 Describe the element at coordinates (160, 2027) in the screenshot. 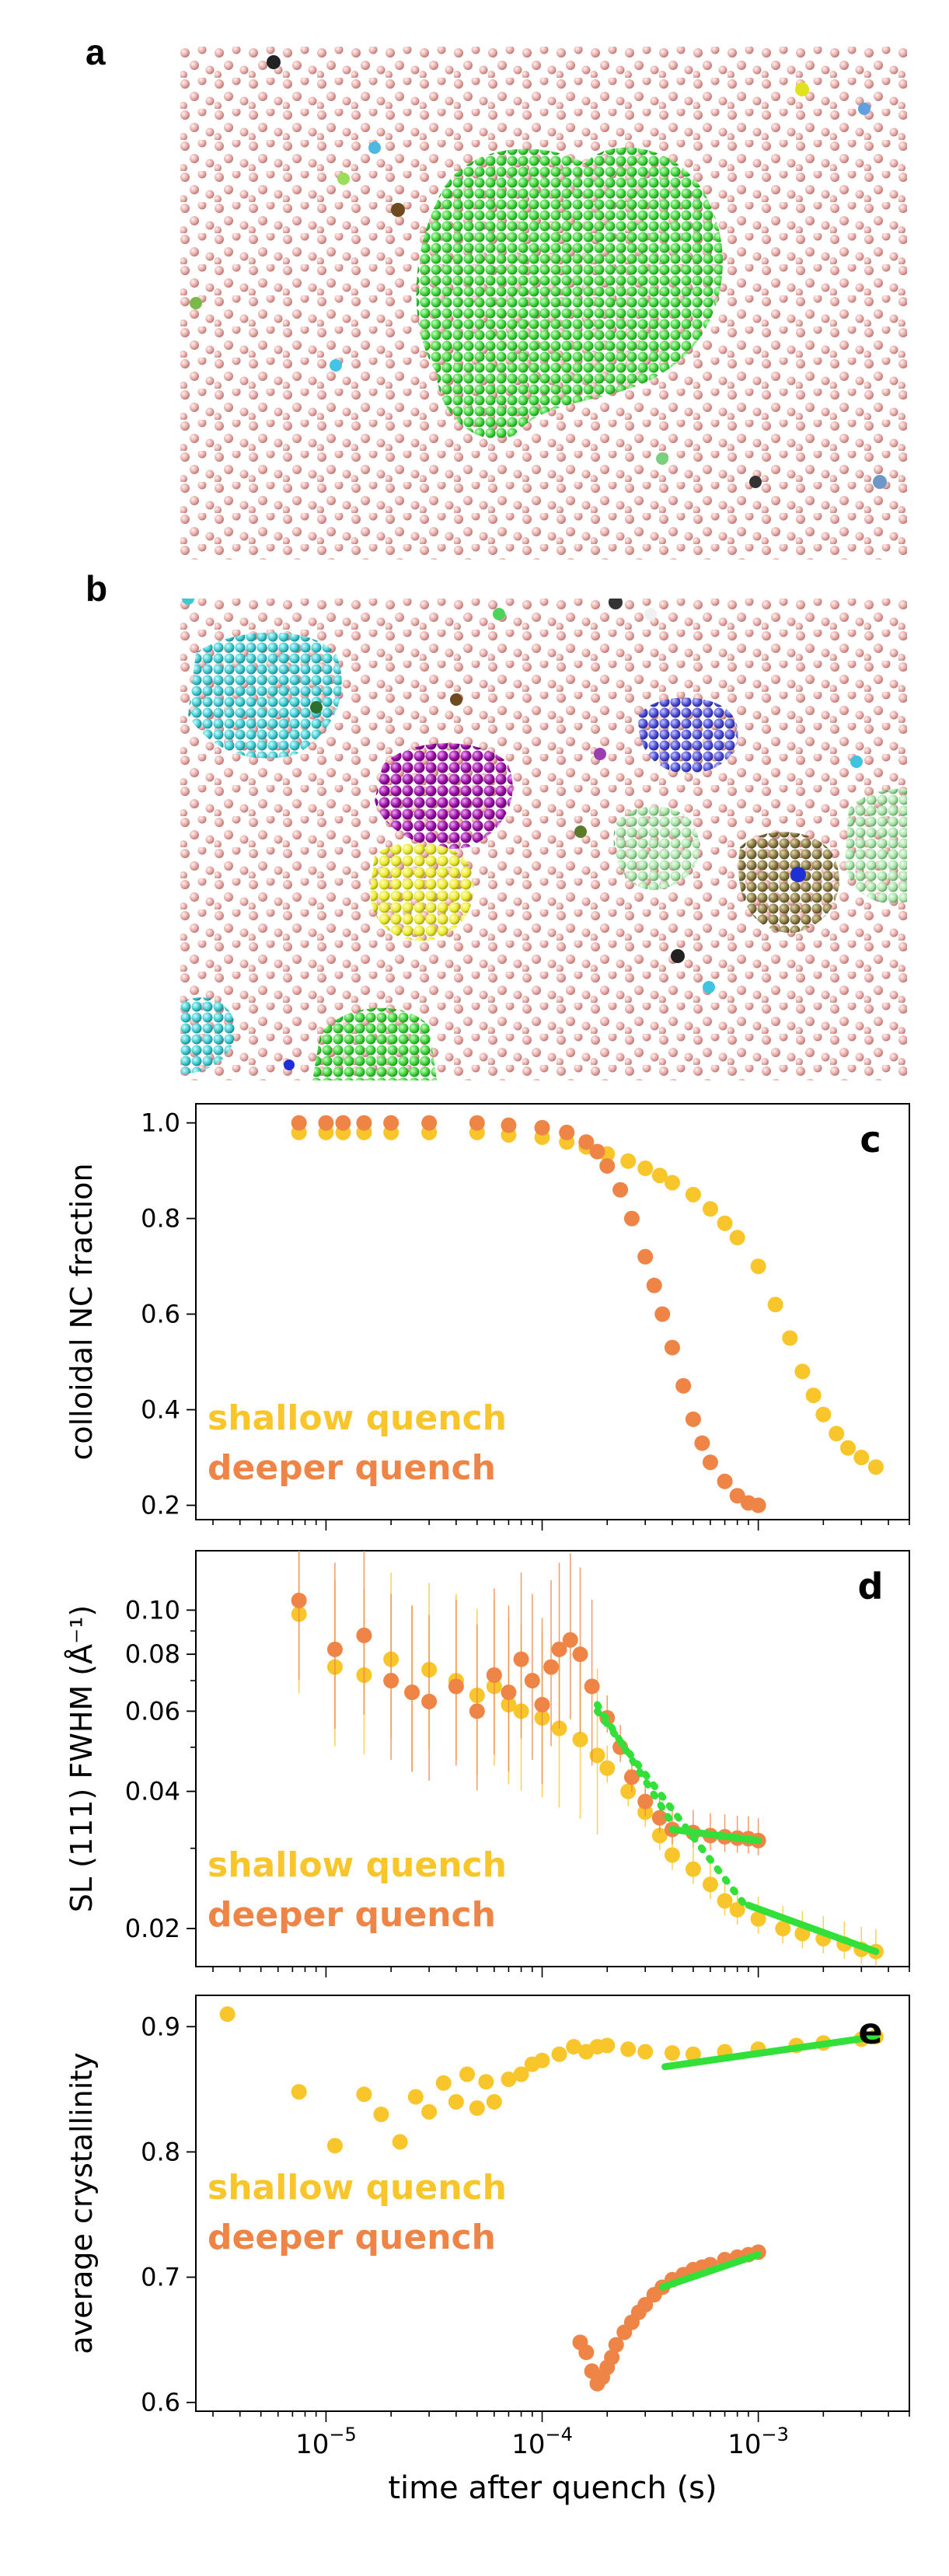

I see `y-tick-label: 0.9` at that location.